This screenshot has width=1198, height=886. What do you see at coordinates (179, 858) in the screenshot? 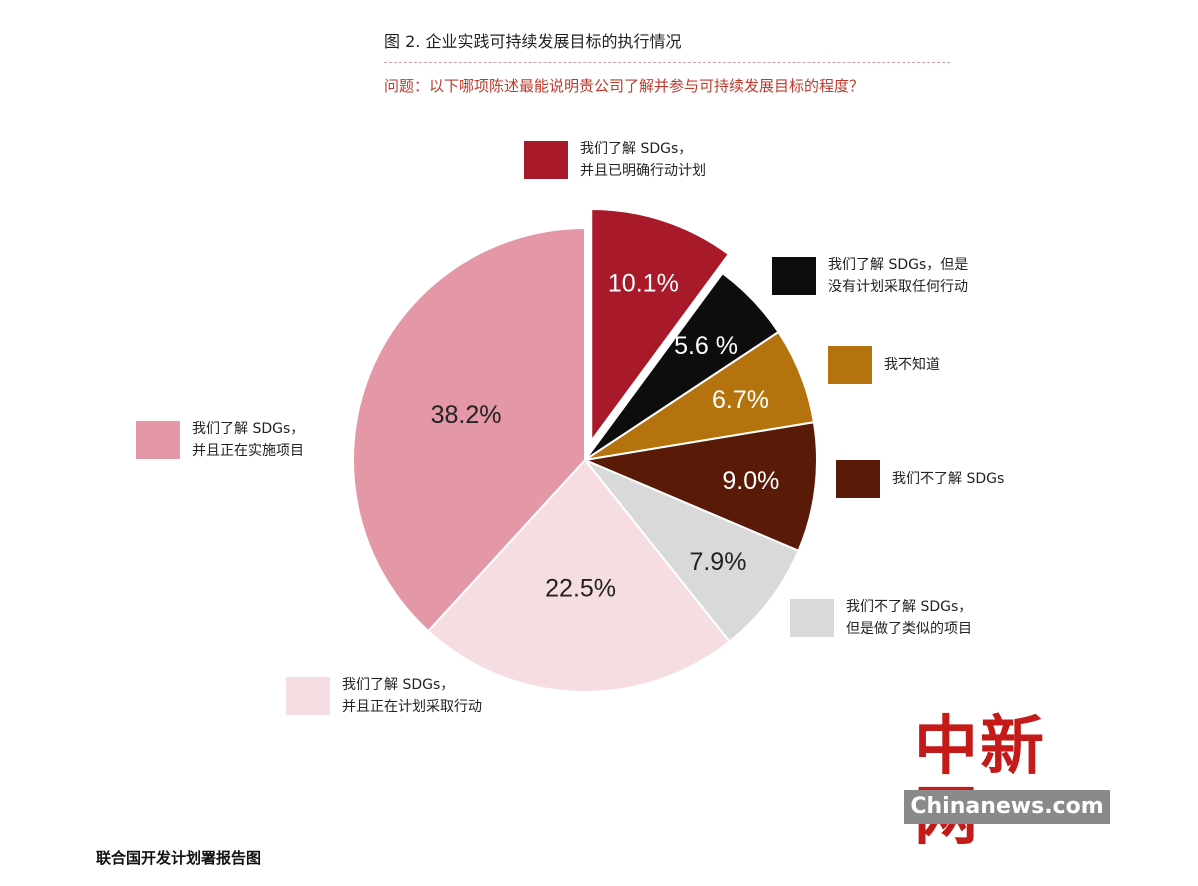
I see `source-caption: 联合国开发计划署报告图` at bounding box center [179, 858].